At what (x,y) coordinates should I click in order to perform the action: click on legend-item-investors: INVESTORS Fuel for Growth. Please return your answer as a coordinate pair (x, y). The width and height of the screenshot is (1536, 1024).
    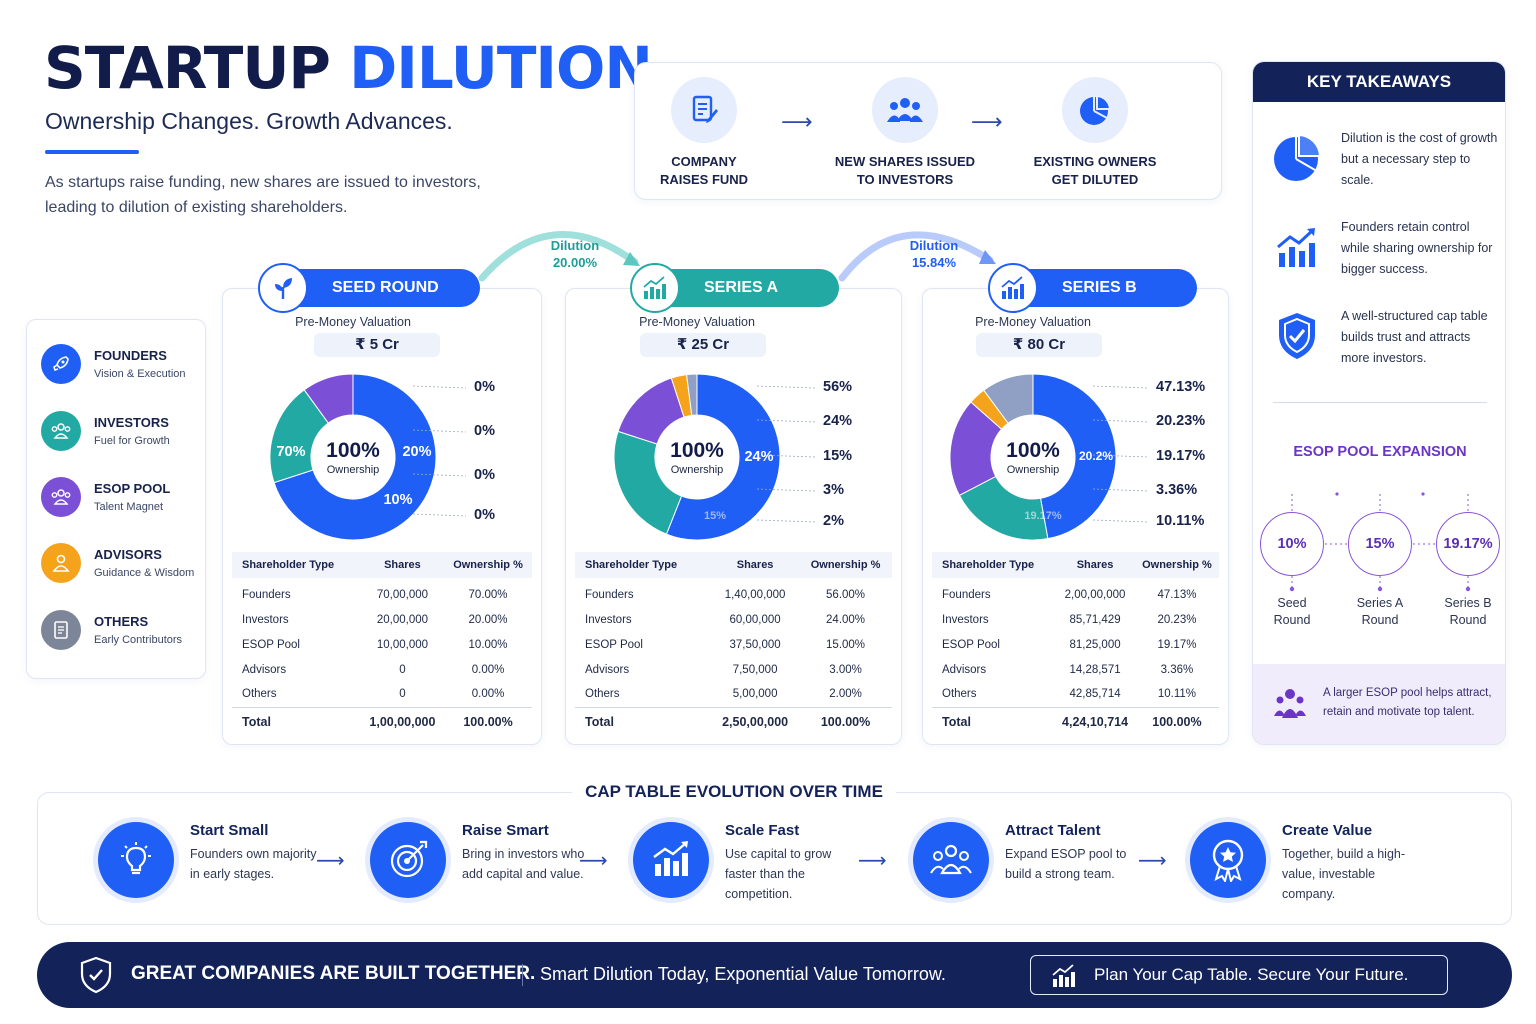
    Looking at the image, I should click on (124, 431).